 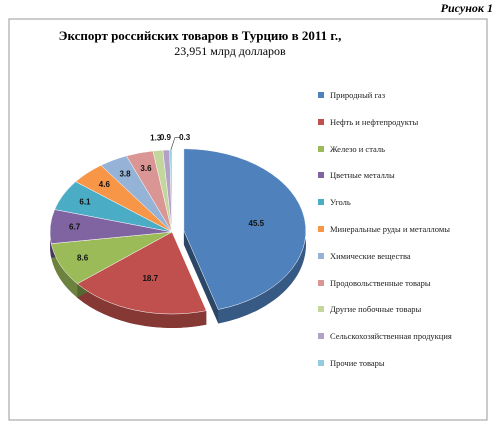 I want to click on chart-subtitle: 23,951 млрд долларов, so click(x=230, y=51).